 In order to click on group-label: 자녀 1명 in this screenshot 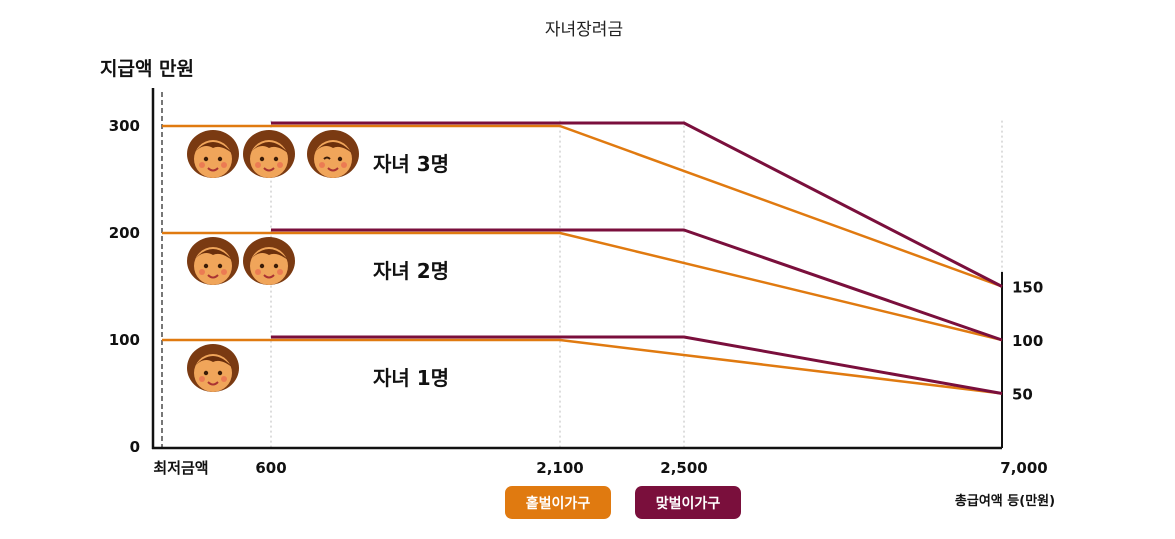, I will do `click(411, 378)`.